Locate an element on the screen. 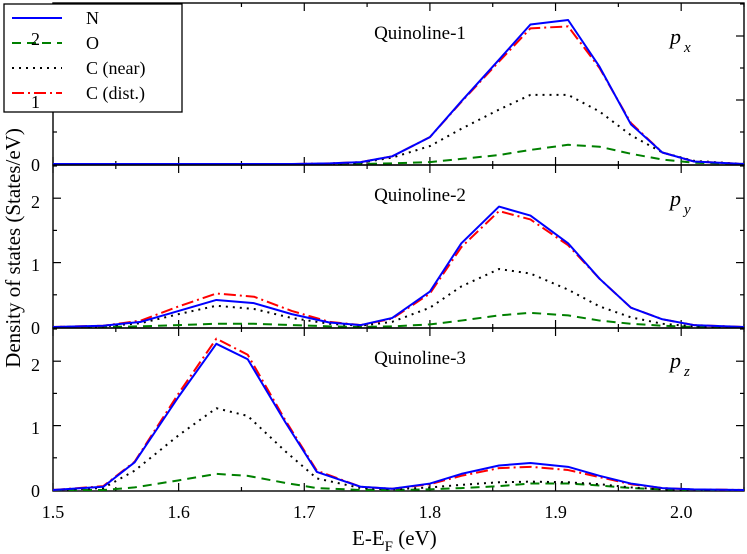 Image resolution: width=747 pixels, height=554 pixels. svg-text: C (near) is located at coordinates (115, 68).